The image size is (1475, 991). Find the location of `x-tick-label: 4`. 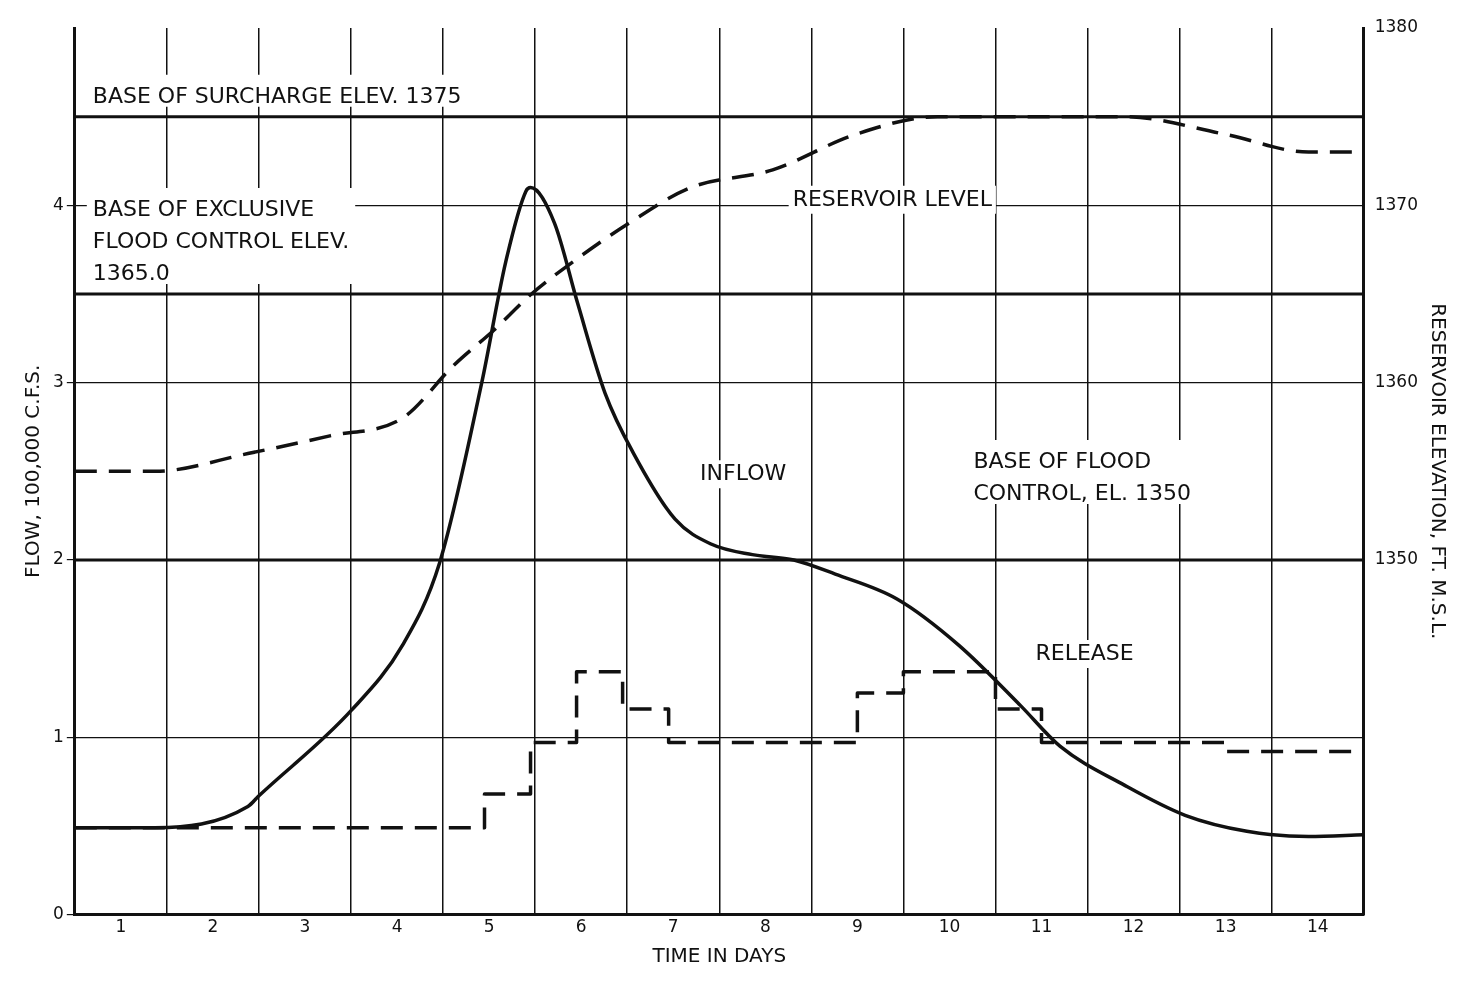

x-tick-label: 4 is located at coordinates (397, 926).